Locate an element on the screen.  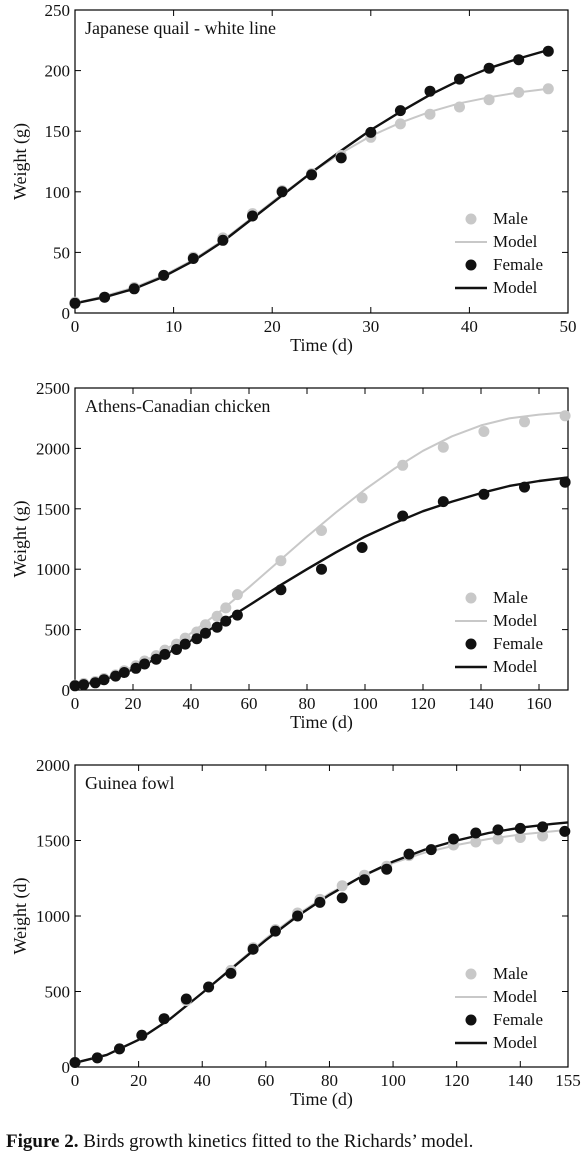
y-tick-label: 200 is located at coordinates (58, 71).